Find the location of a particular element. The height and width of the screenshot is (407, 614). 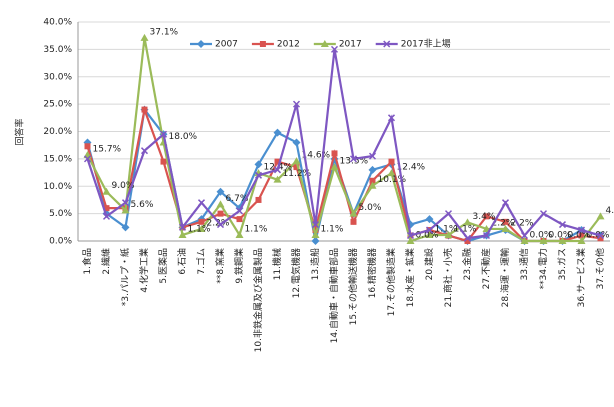

y-tick-label: 40.0% is located at coordinates (57, 23).